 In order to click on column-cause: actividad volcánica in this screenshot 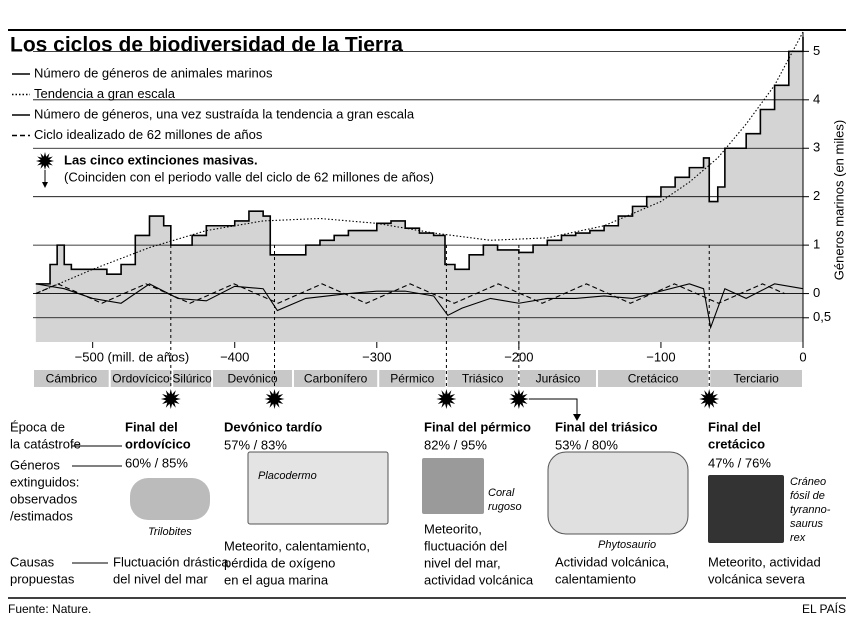, I will do `click(479, 579)`.